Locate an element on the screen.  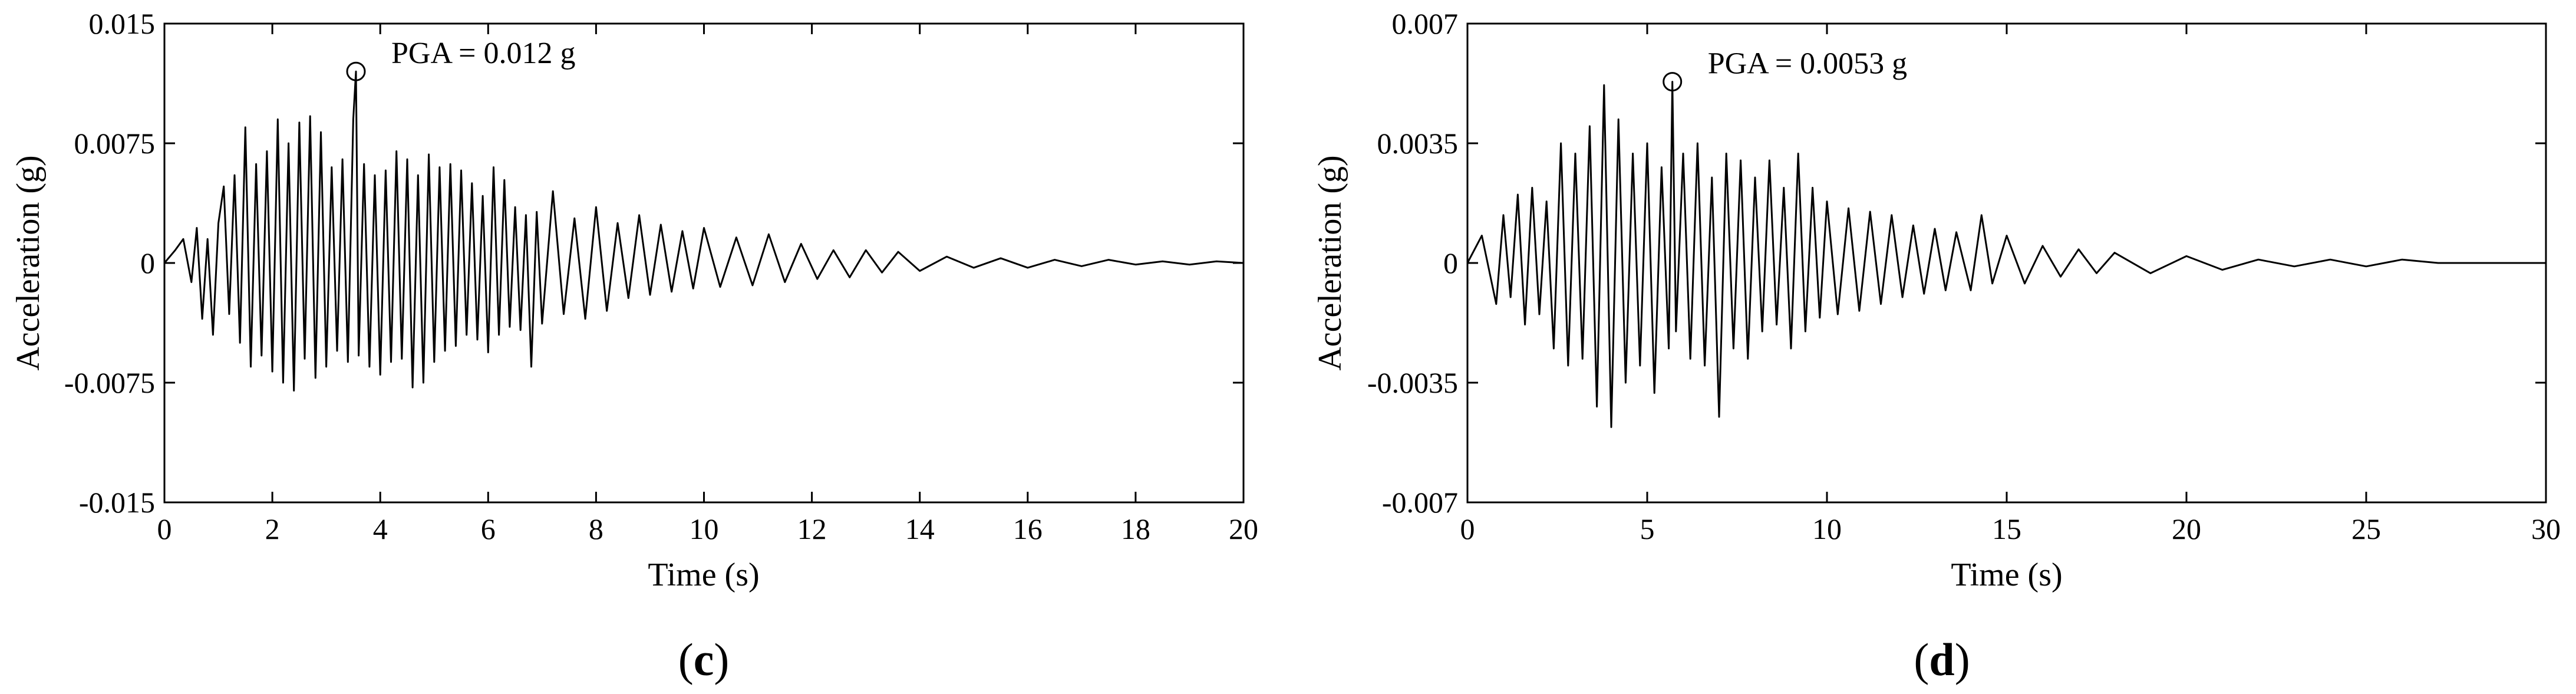
x-tick-label: 30 is located at coordinates (2546, 528).